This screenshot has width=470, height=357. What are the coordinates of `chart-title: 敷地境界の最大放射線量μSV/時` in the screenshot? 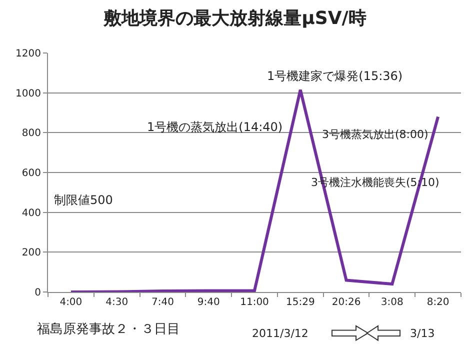 It's located at (234, 19).